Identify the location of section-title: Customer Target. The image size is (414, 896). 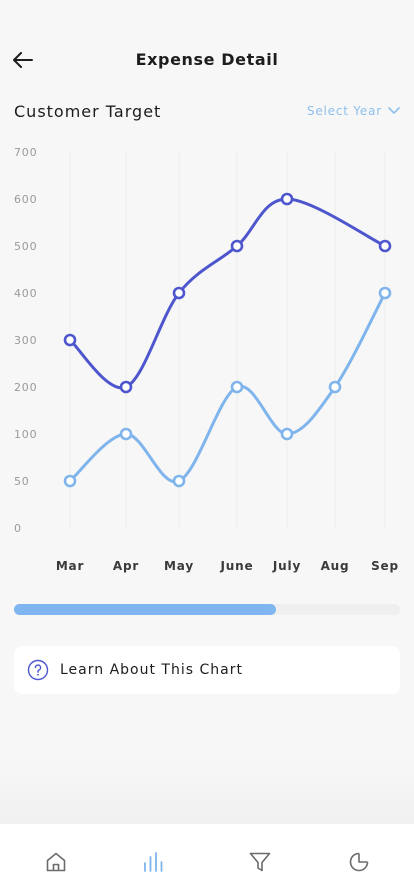
(88, 111).